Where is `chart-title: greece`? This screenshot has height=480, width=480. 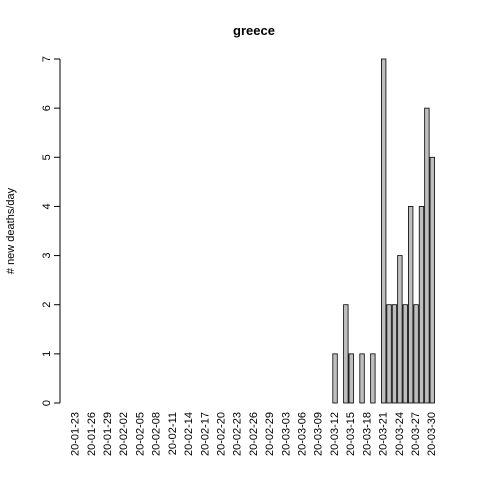 chart-title: greece is located at coordinates (254, 30).